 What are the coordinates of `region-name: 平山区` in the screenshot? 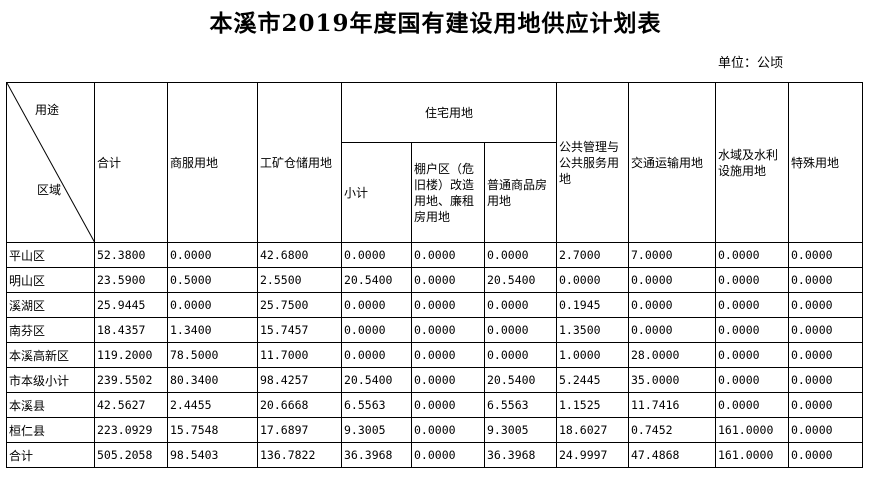 It's located at (50, 255).